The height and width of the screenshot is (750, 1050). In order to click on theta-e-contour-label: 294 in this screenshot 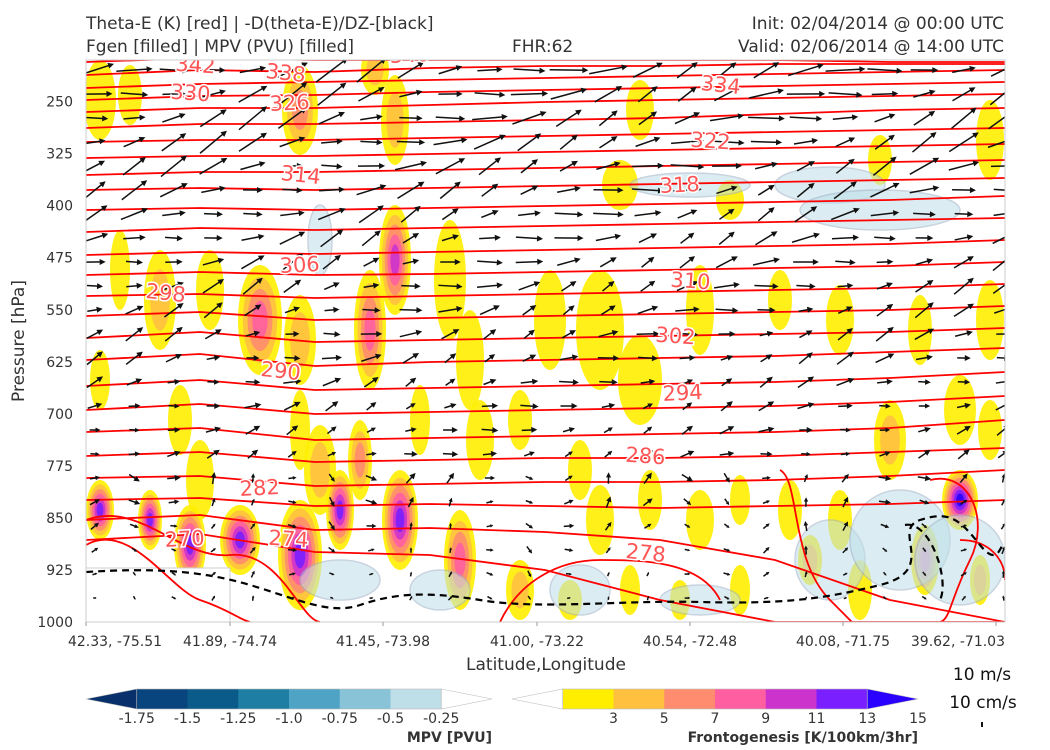, I will do `click(682, 393)`.